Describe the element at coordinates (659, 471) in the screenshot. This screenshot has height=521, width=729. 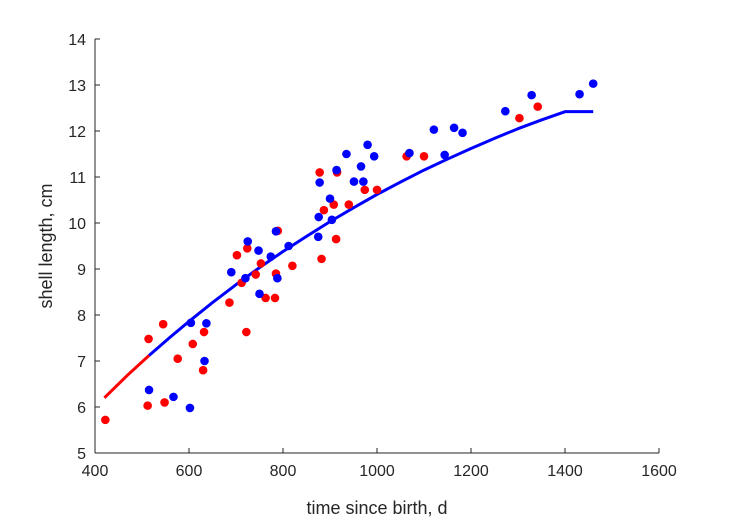
I see `x-tick-label: 1600` at that location.